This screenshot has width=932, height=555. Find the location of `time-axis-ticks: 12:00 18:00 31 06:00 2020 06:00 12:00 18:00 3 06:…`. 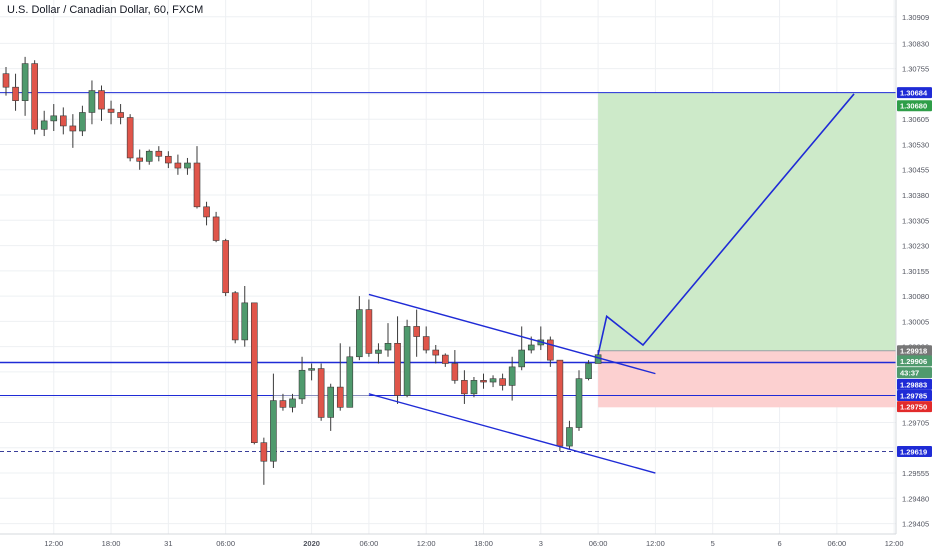

time-axis-ticks: 12:00 18:00 31 06:00 2020 06:00 12:00 18:00 3 06:… is located at coordinates (473, 543).